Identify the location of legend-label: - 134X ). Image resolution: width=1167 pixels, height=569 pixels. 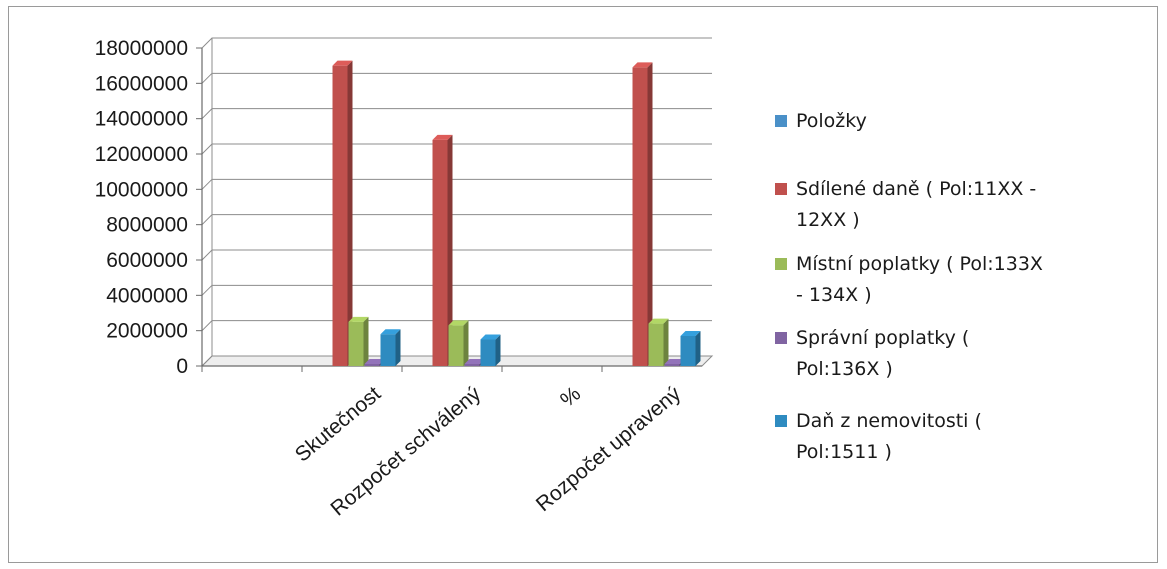
(834, 295).